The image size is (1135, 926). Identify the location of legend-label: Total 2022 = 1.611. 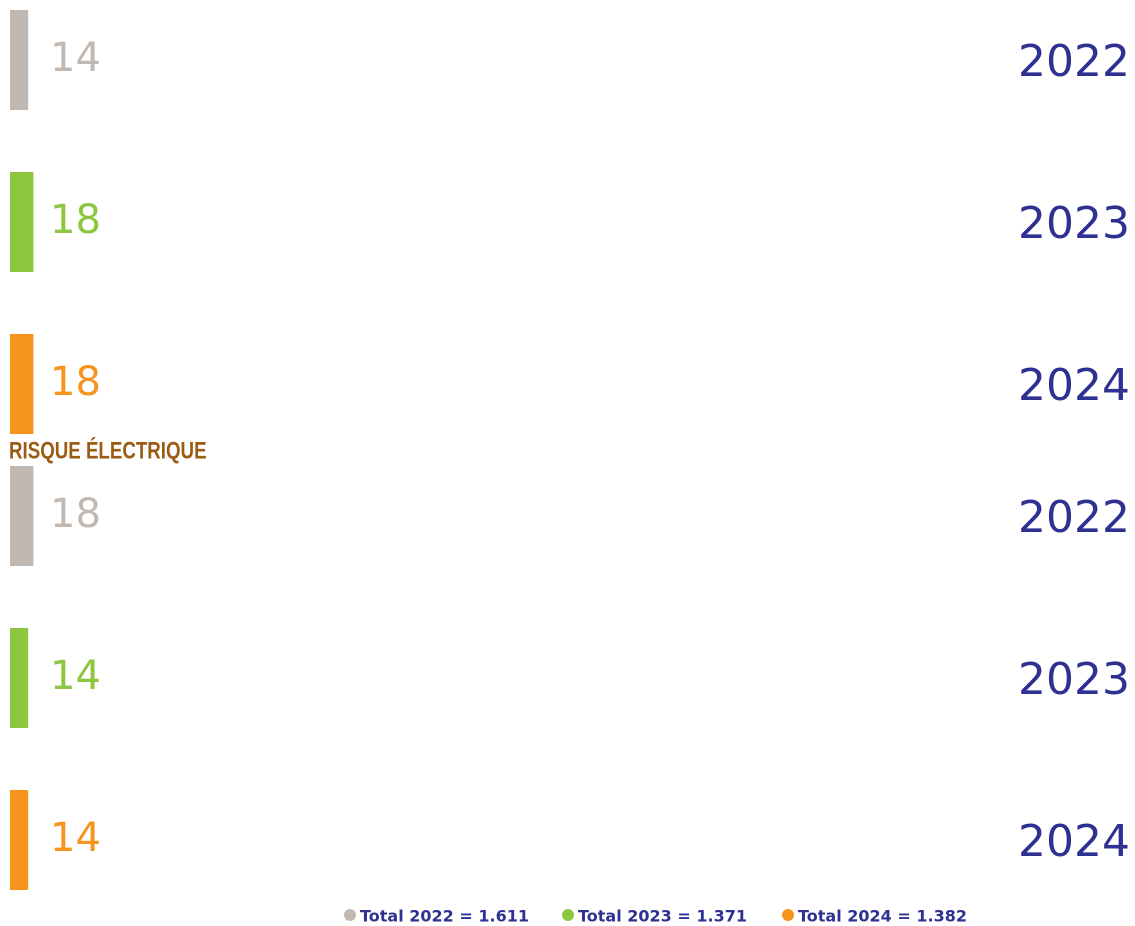
(444, 916).